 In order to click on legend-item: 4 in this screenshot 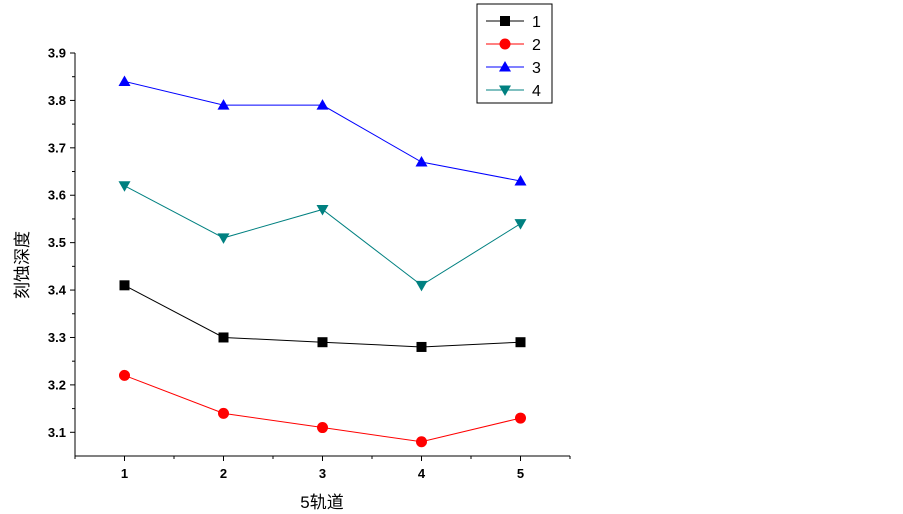, I will do `click(513, 91)`.